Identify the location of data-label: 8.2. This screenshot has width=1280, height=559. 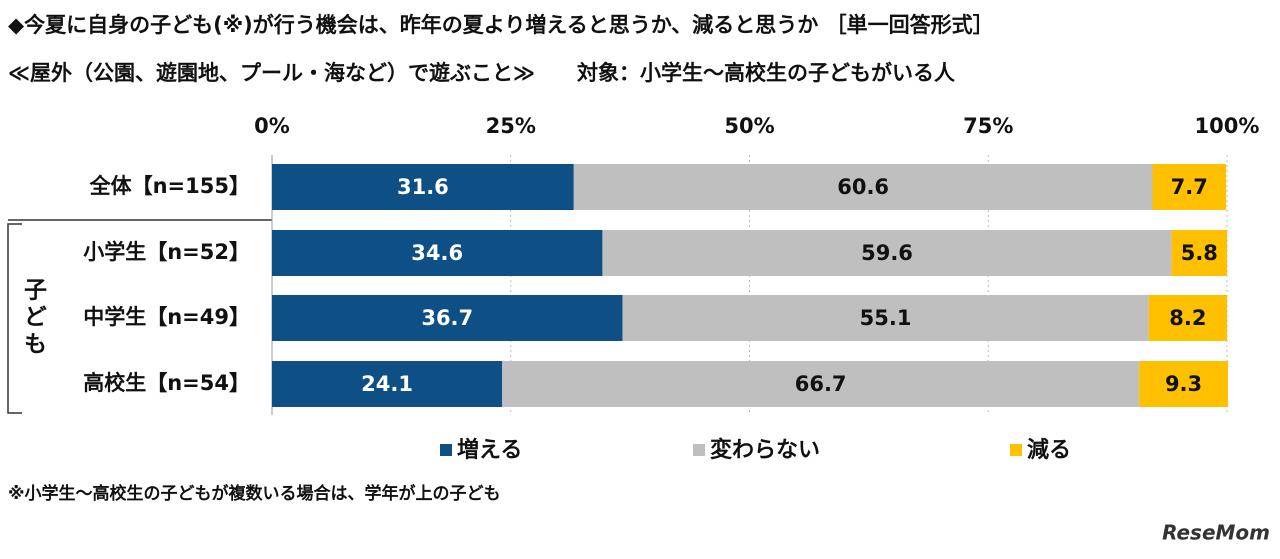
(1187, 318).